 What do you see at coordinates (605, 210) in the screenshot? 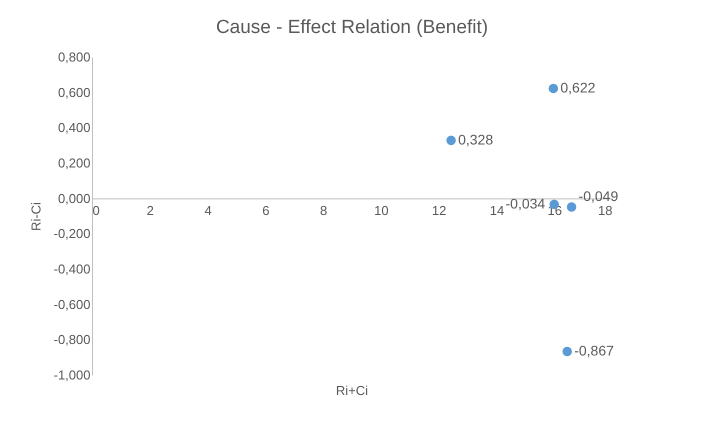
I see `x-tick-label: 18` at bounding box center [605, 210].